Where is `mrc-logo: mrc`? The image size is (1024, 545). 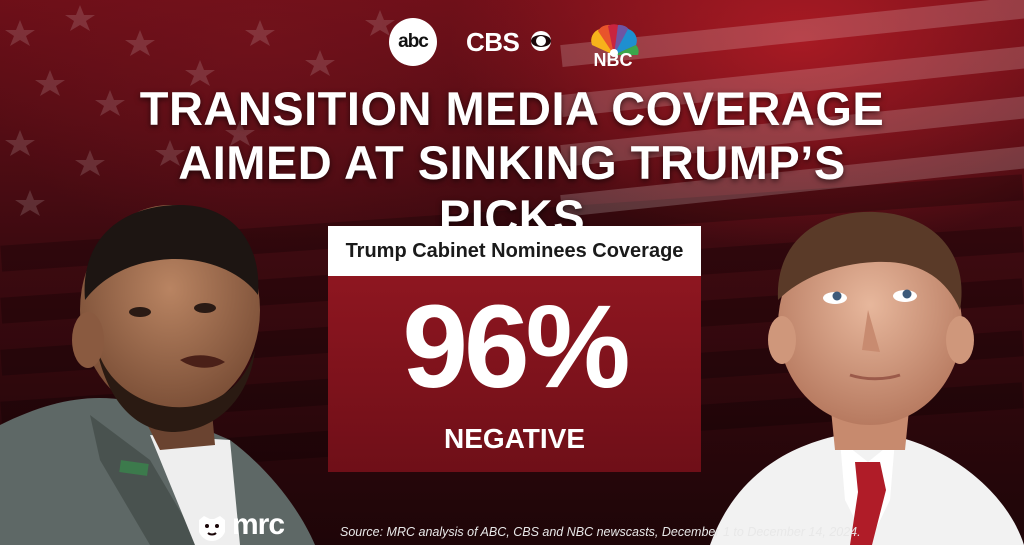 mrc-logo: mrc is located at coordinates (262, 525).